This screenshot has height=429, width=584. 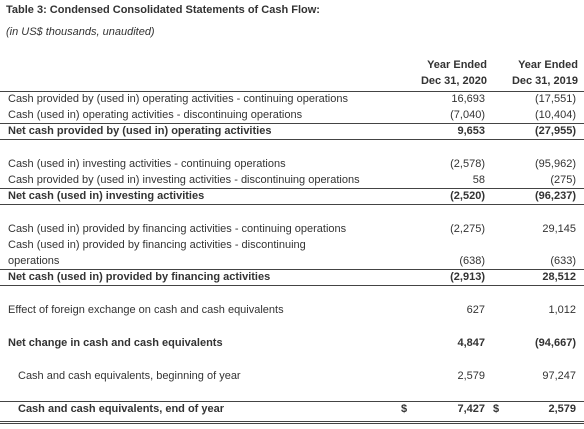 What do you see at coordinates (34, 261) in the screenshot?
I see `row-label: operations` at bounding box center [34, 261].